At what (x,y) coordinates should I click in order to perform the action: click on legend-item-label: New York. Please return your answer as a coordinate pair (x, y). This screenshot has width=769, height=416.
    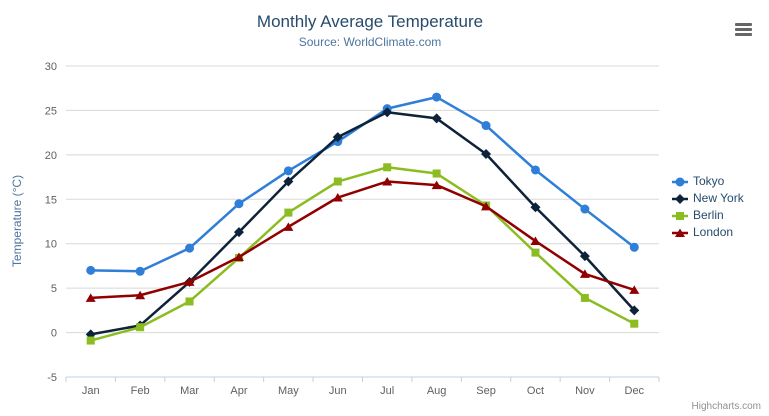
    Looking at the image, I should click on (718, 198).